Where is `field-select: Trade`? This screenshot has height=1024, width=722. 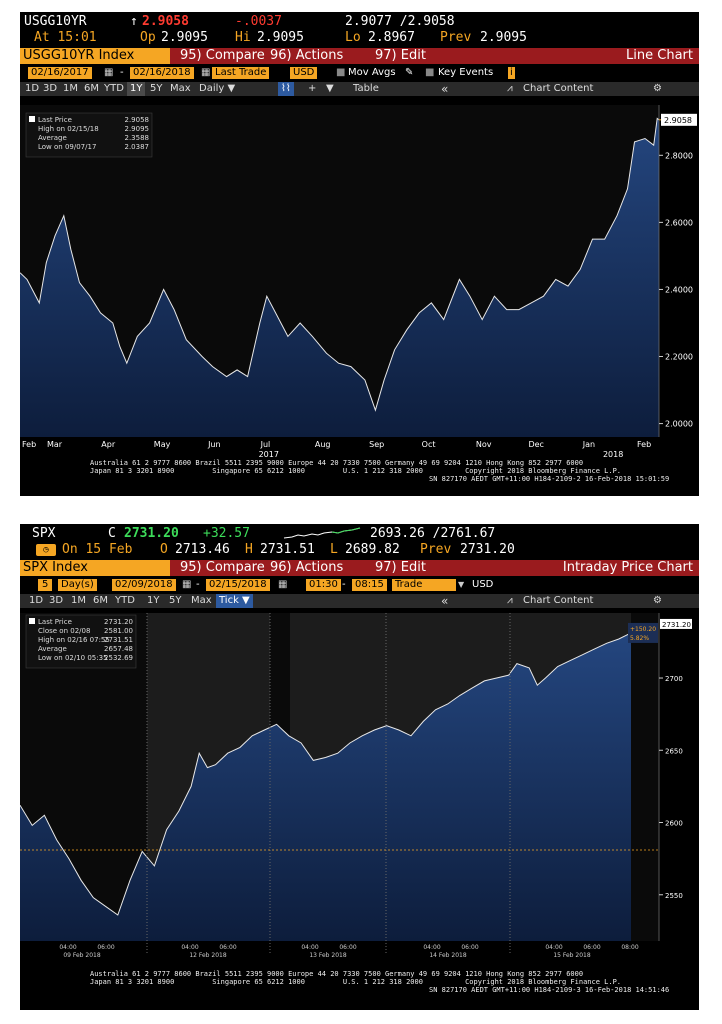 field-select: Trade is located at coordinates (424, 585).